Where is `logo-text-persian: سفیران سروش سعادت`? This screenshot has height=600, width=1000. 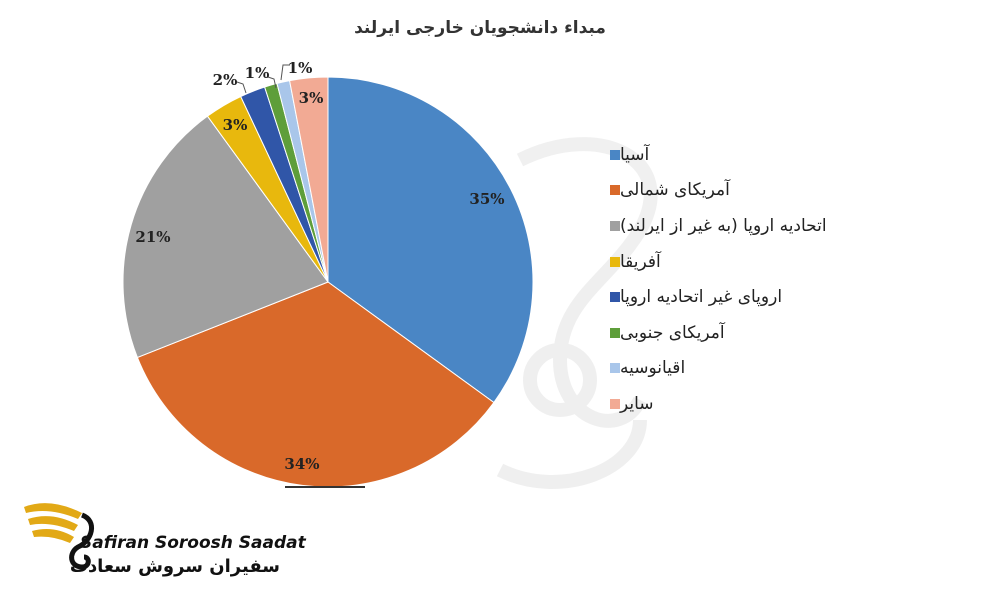
logo-text-persian: سفیران سروش سعادت is located at coordinates (174, 566).